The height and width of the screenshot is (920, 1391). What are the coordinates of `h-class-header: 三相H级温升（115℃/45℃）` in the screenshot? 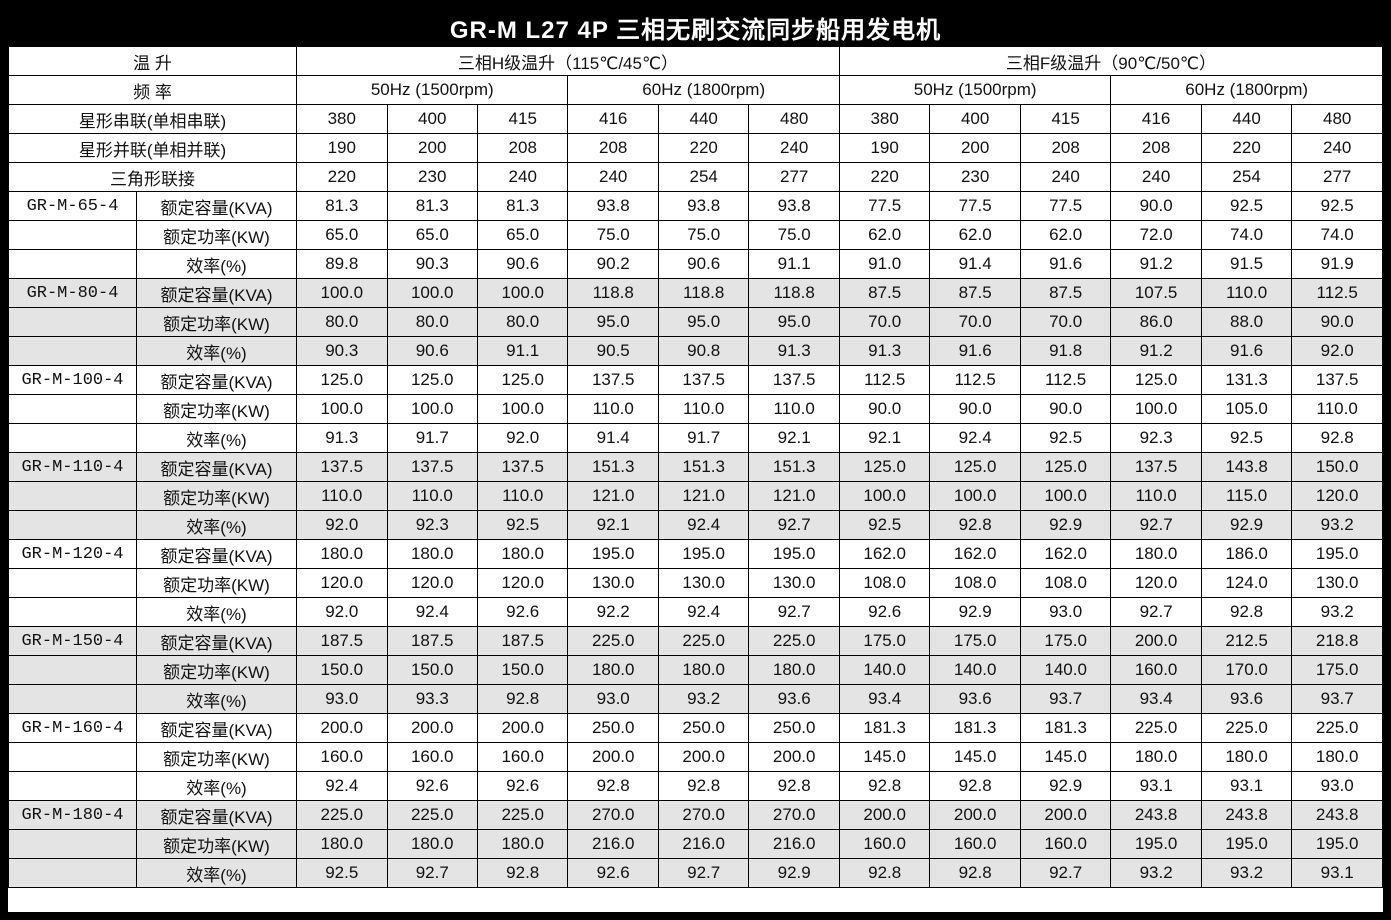 It's located at (568, 61).